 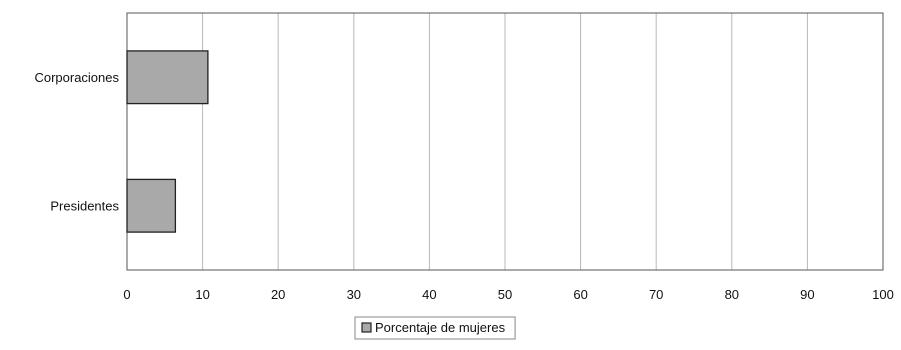 I want to click on x-tick-label-10: 10, so click(x=202, y=294).